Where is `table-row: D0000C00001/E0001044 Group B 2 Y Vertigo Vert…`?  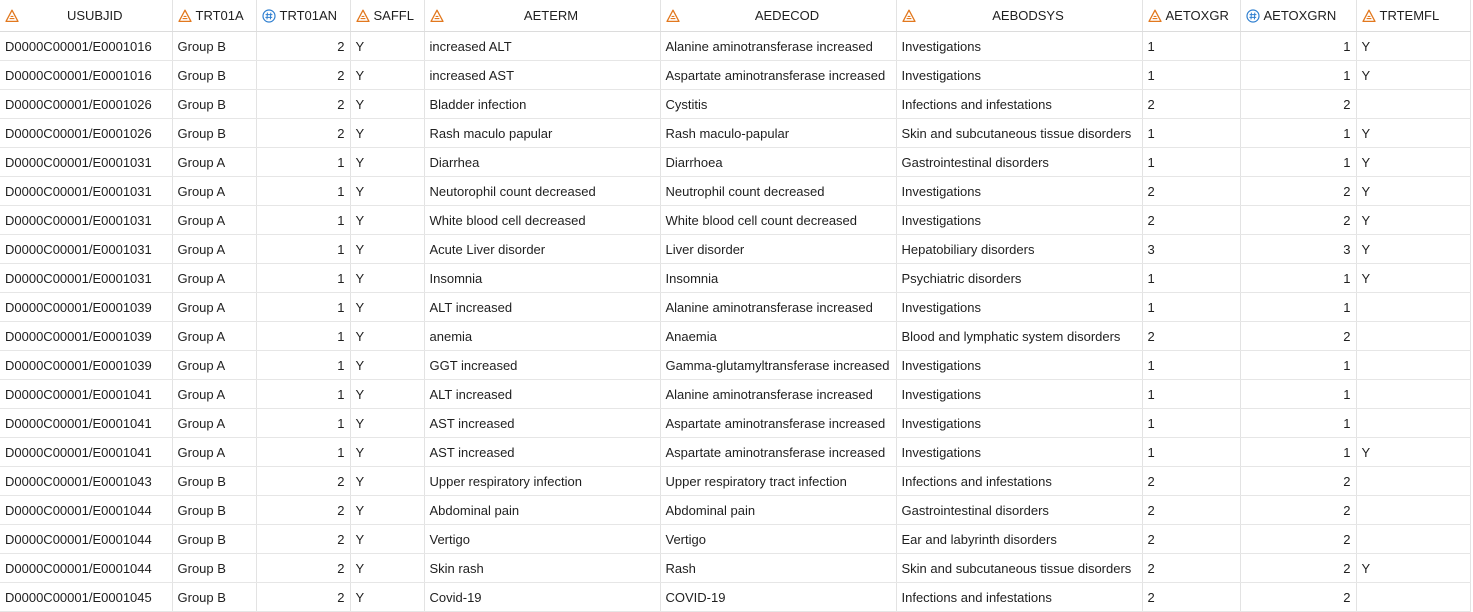 table-row: D0000C00001/E0001044 Group B 2 Y Vertigo Vert… is located at coordinates (735, 539).